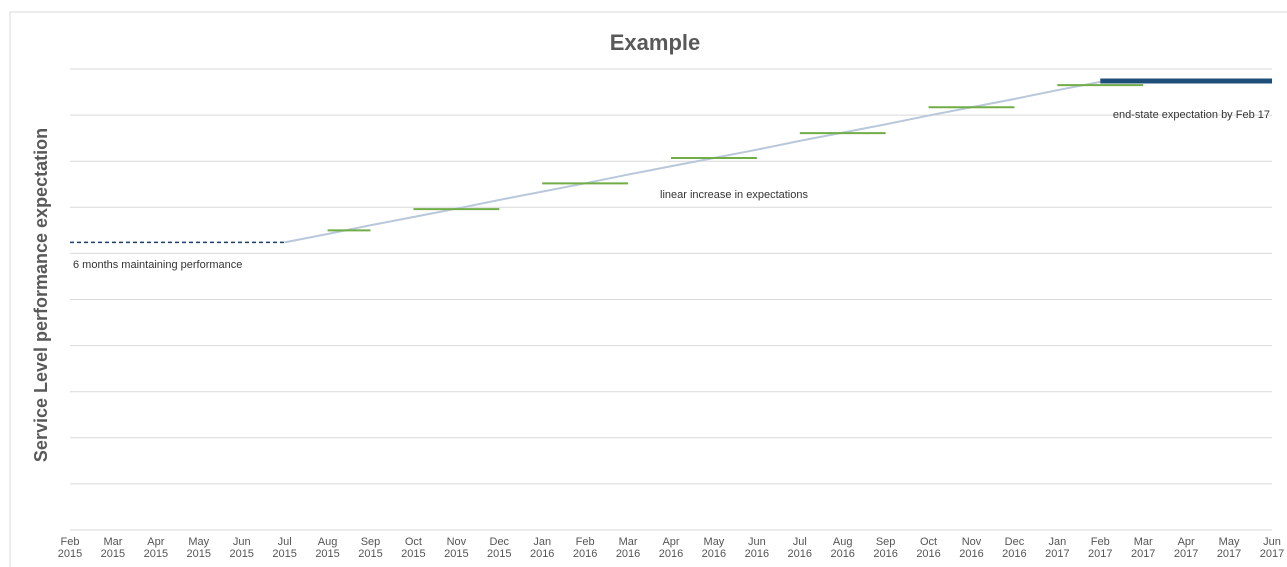 The height and width of the screenshot is (567, 1287). Describe the element at coordinates (284, 548) in the screenshot. I see `x-tick-label: Jul 2015` at that location.